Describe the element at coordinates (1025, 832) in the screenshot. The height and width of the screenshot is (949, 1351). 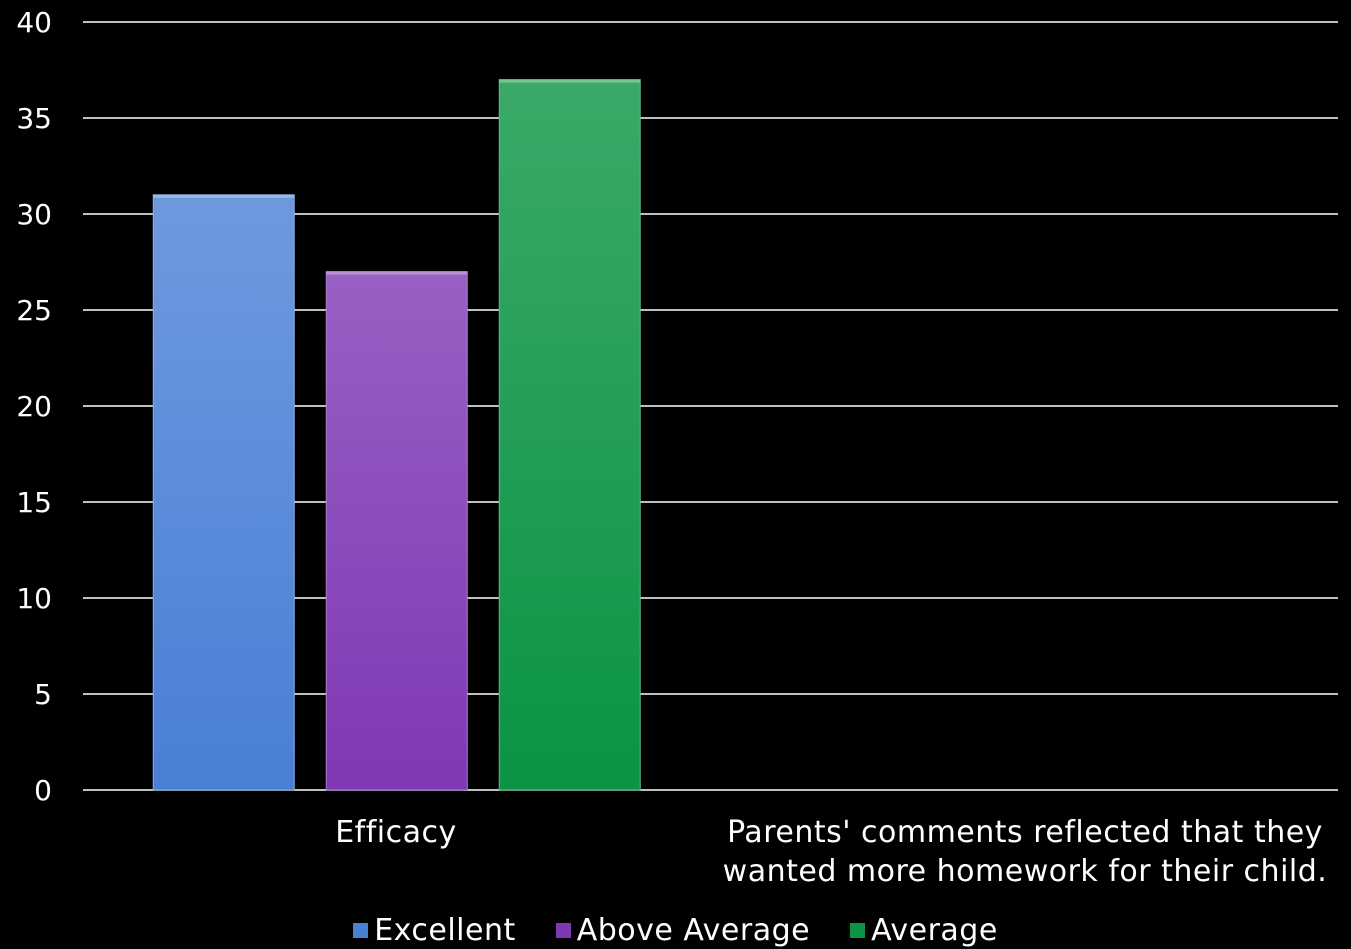
I see `category-label-line-1: Parents' comments reflected that they` at that location.